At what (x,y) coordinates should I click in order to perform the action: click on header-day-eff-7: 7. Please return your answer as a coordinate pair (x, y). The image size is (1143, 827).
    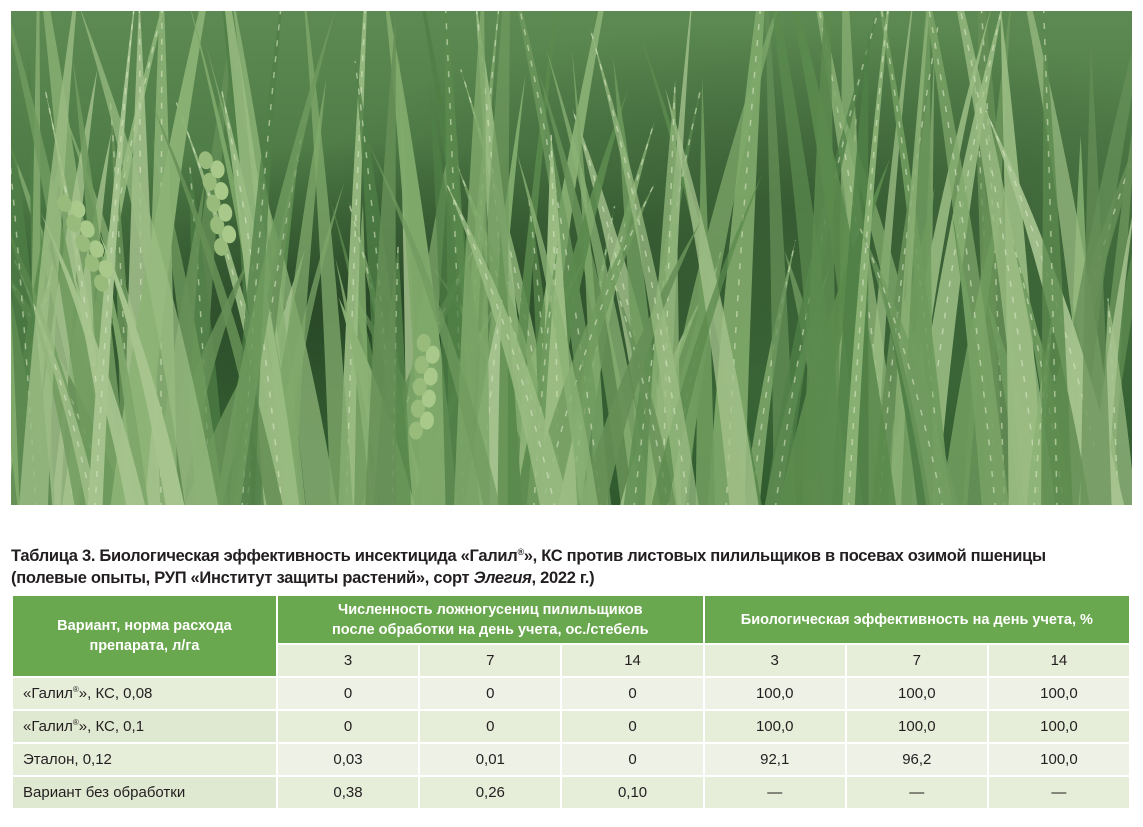
    Looking at the image, I should click on (916, 660).